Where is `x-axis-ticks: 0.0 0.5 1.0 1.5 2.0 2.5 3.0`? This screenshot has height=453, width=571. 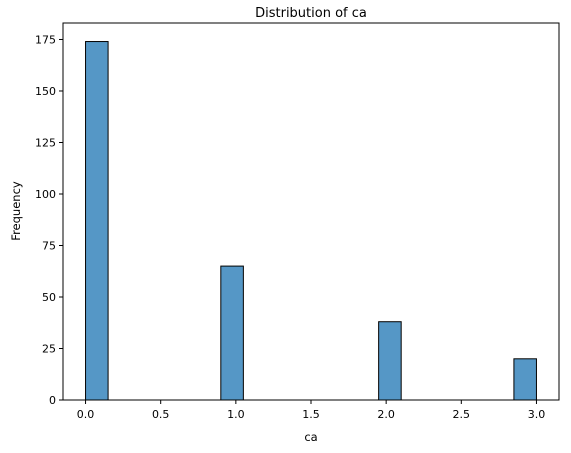
x-axis-ticks: 0.0 0.5 1.0 1.5 2.0 2.5 3.0 is located at coordinates (311, 410).